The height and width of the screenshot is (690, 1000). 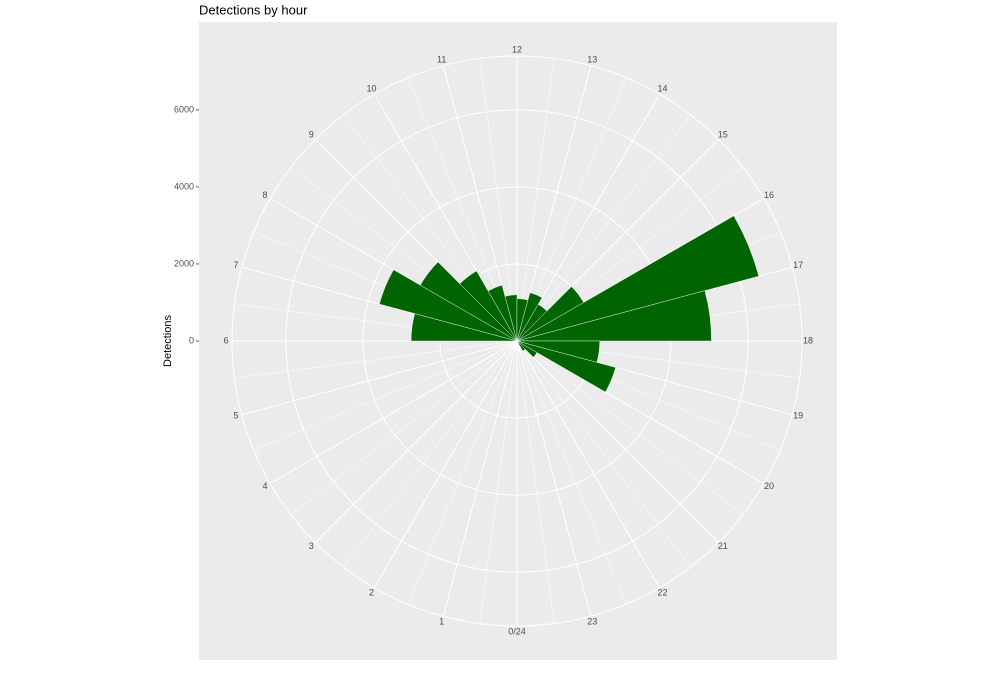 What do you see at coordinates (723, 135) in the screenshot?
I see `x-tick-label: 15` at bounding box center [723, 135].